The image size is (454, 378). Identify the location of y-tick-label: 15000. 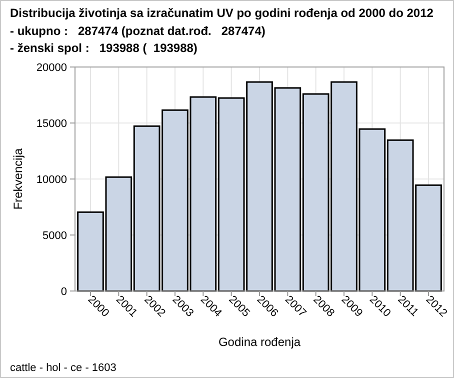
(51, 124).